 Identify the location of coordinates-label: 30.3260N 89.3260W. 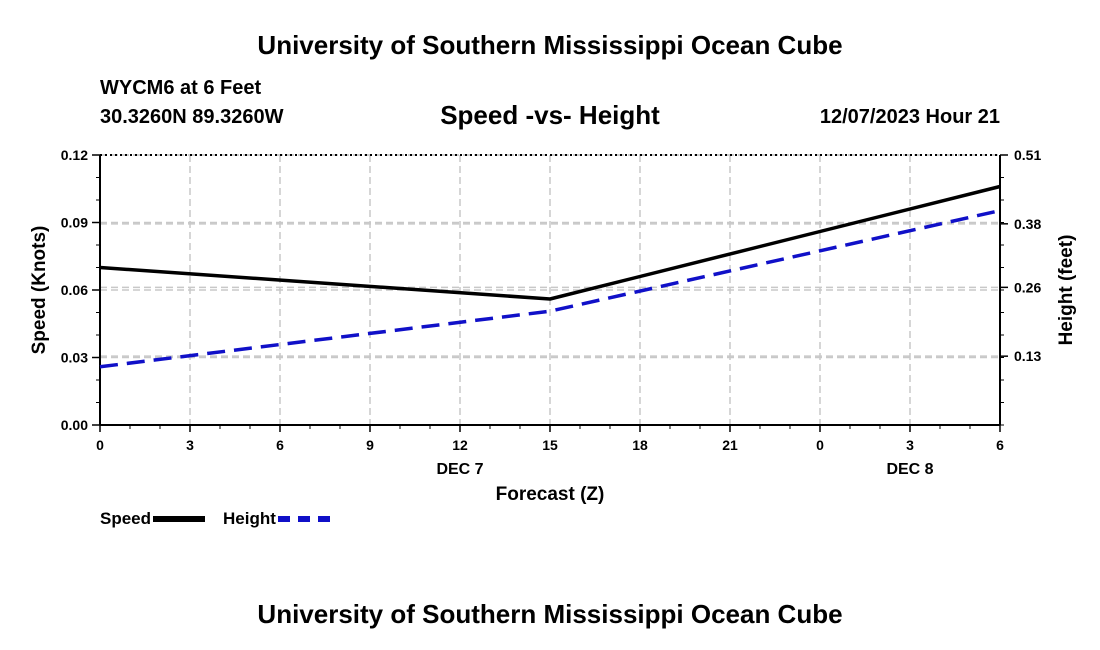
(192, 117).